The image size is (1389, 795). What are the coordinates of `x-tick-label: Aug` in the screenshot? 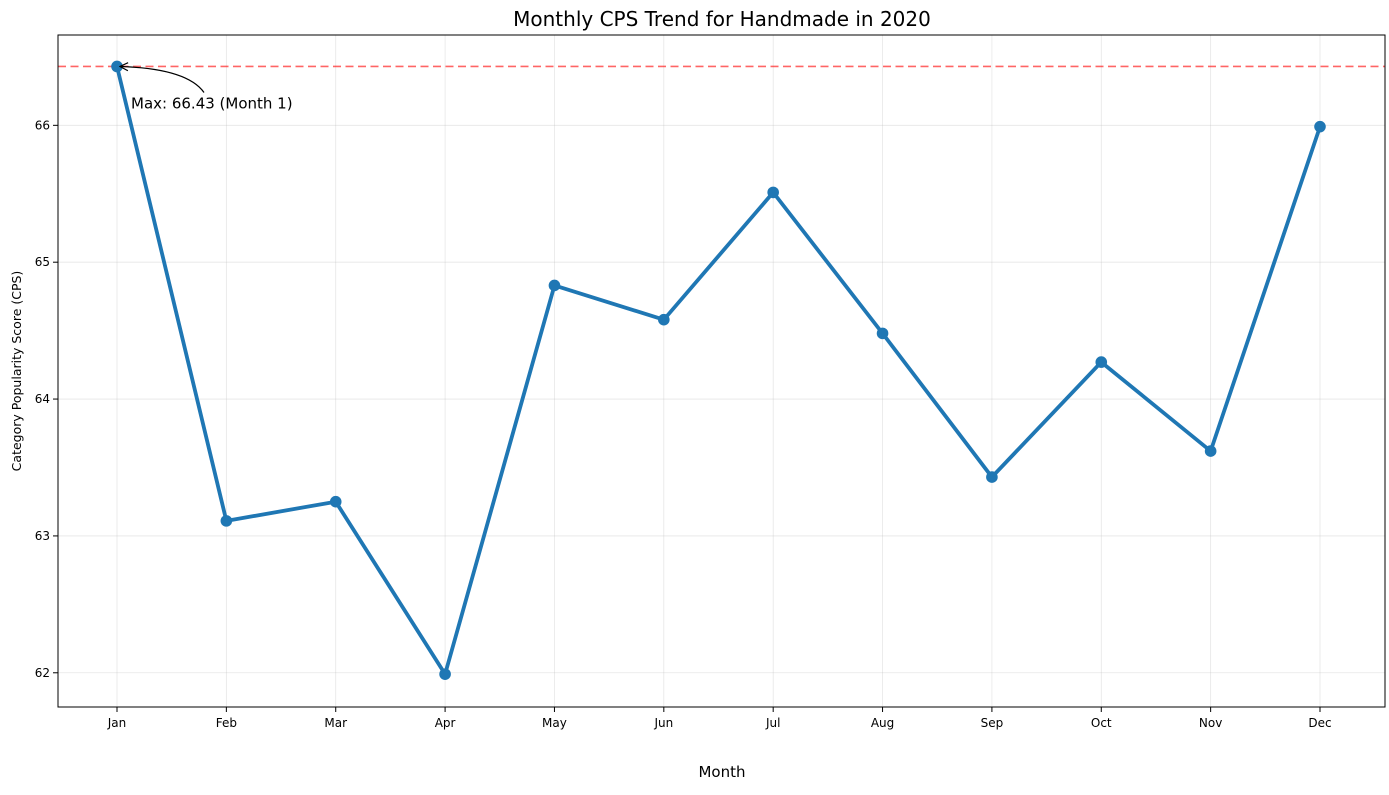 It's located at (882, 723).